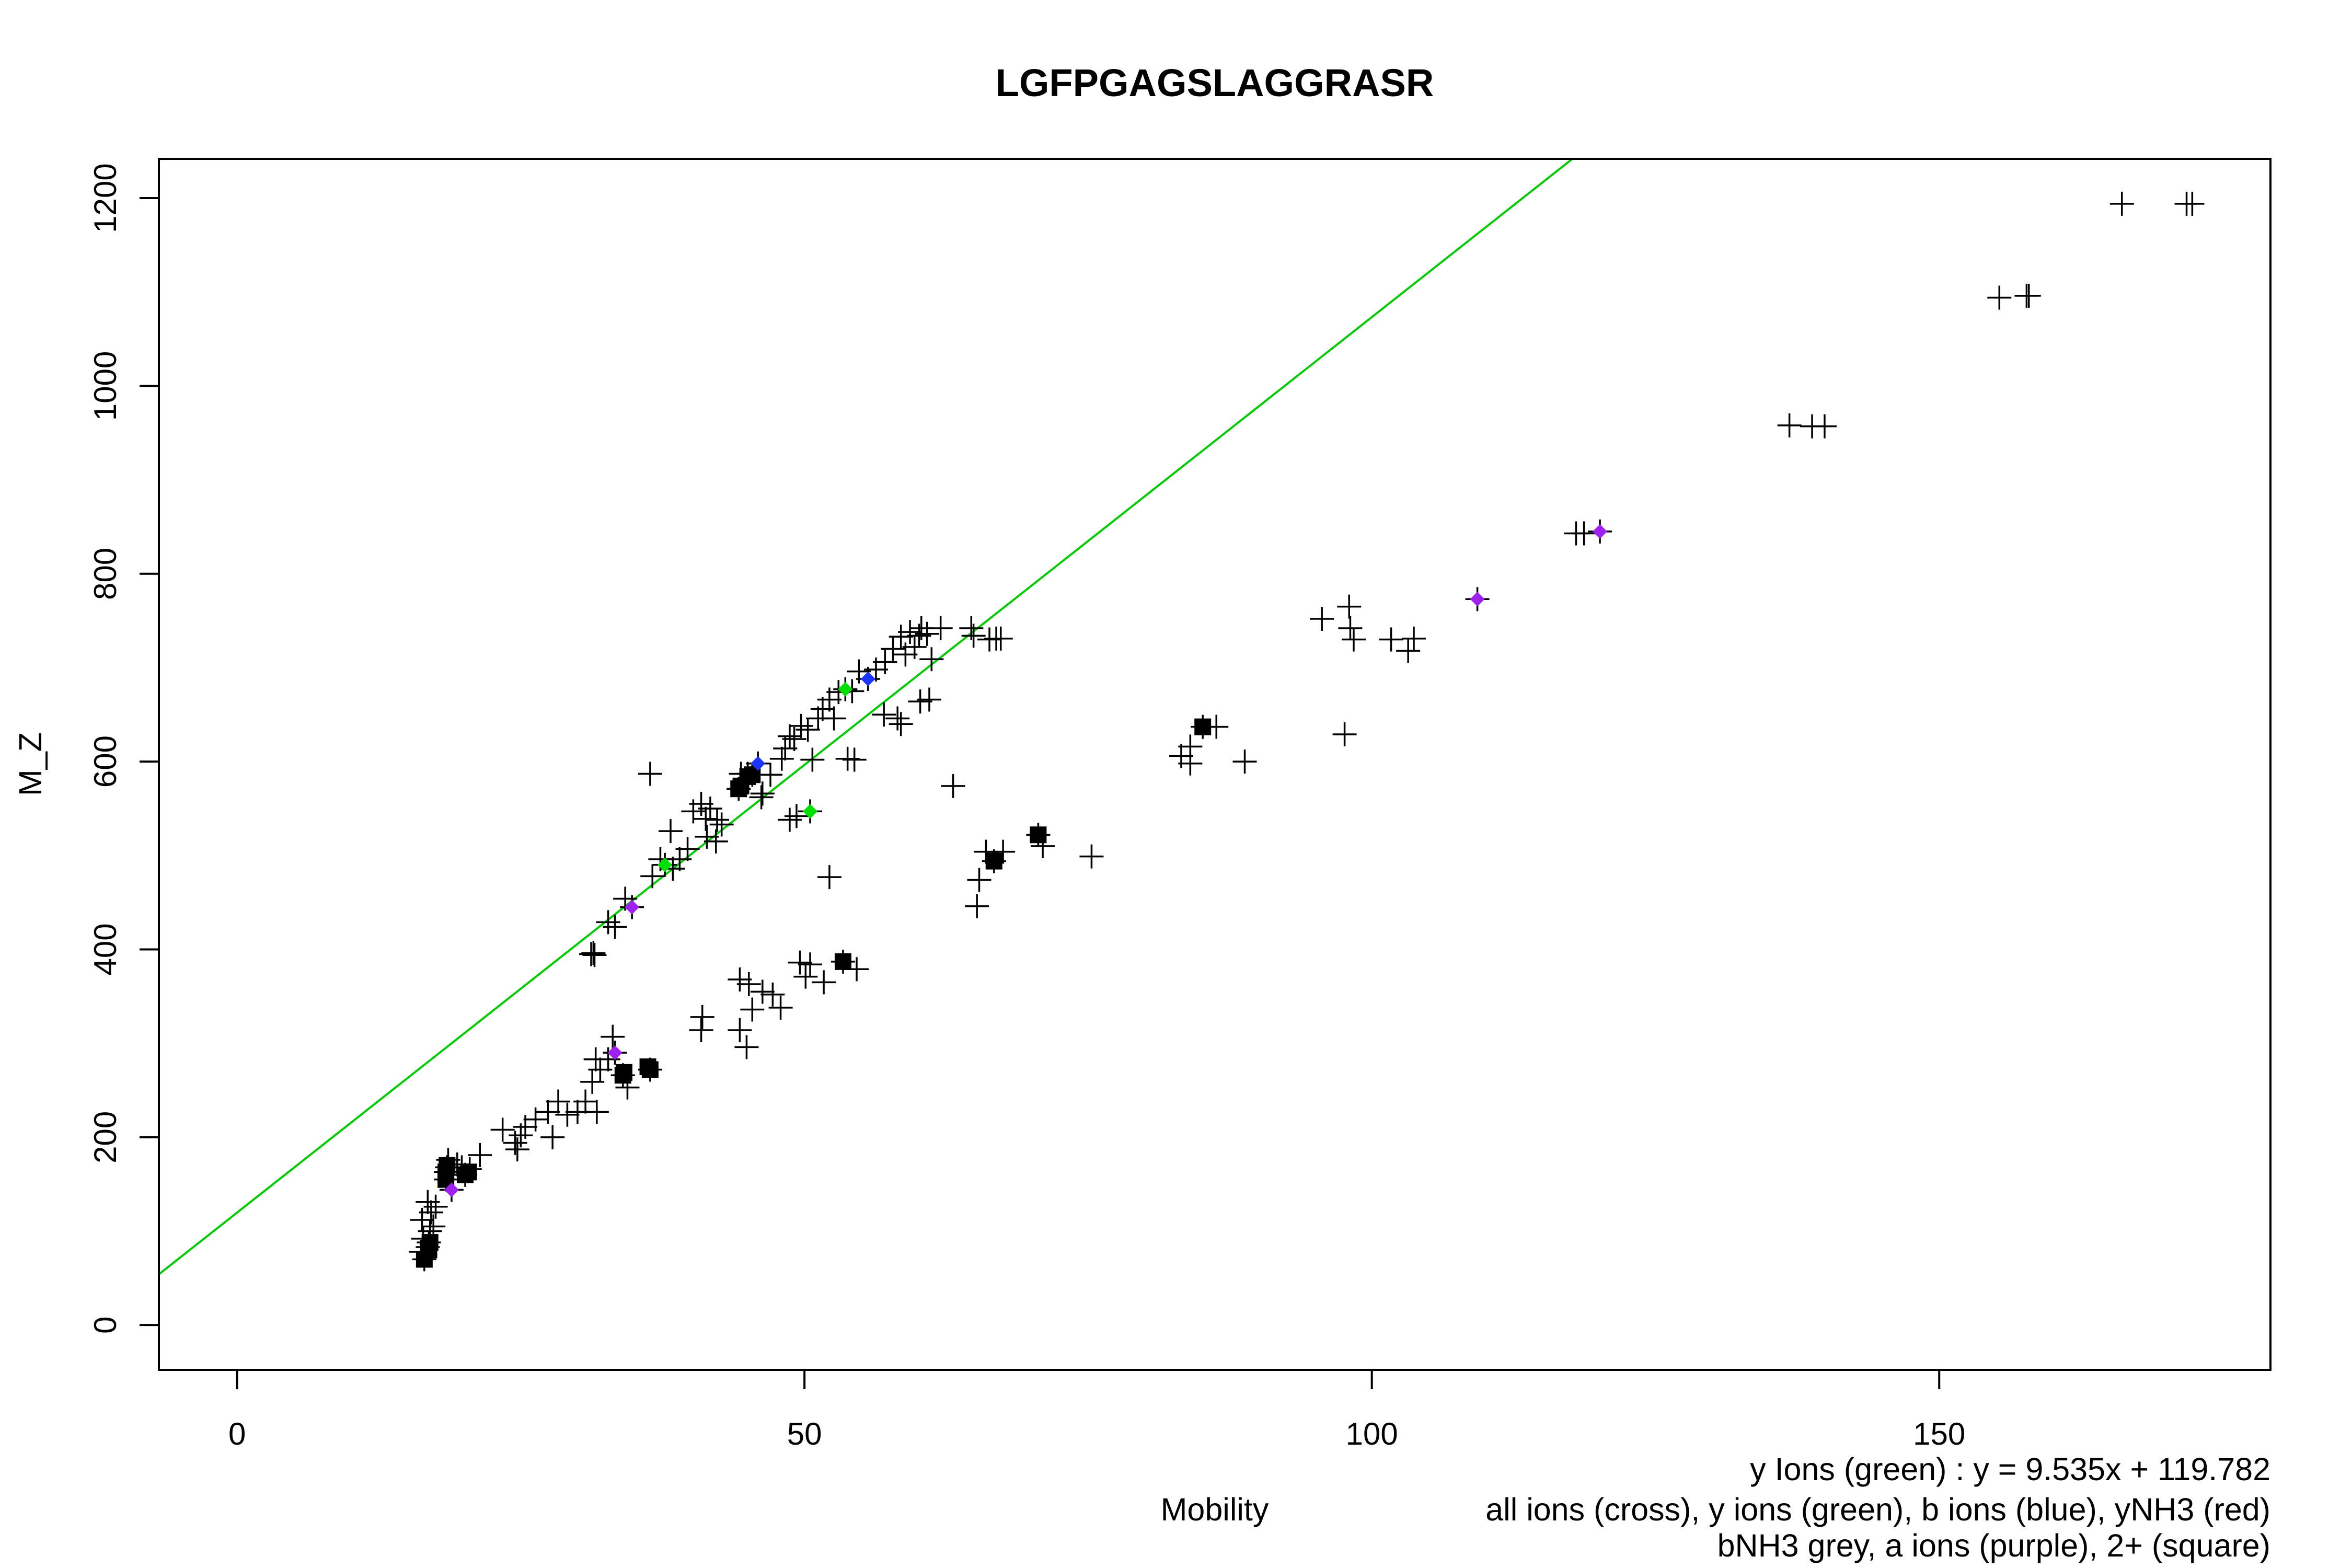 The height and width of the screenshot is (1568, 2352). I want to click on x-tick-label: 50, so click(804, 1433).